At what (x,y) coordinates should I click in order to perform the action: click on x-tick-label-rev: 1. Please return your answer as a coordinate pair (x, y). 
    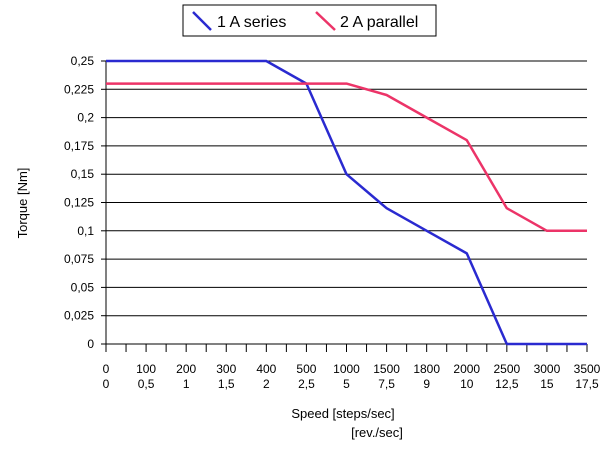
    Looking at the image, I should click on (186, 384).